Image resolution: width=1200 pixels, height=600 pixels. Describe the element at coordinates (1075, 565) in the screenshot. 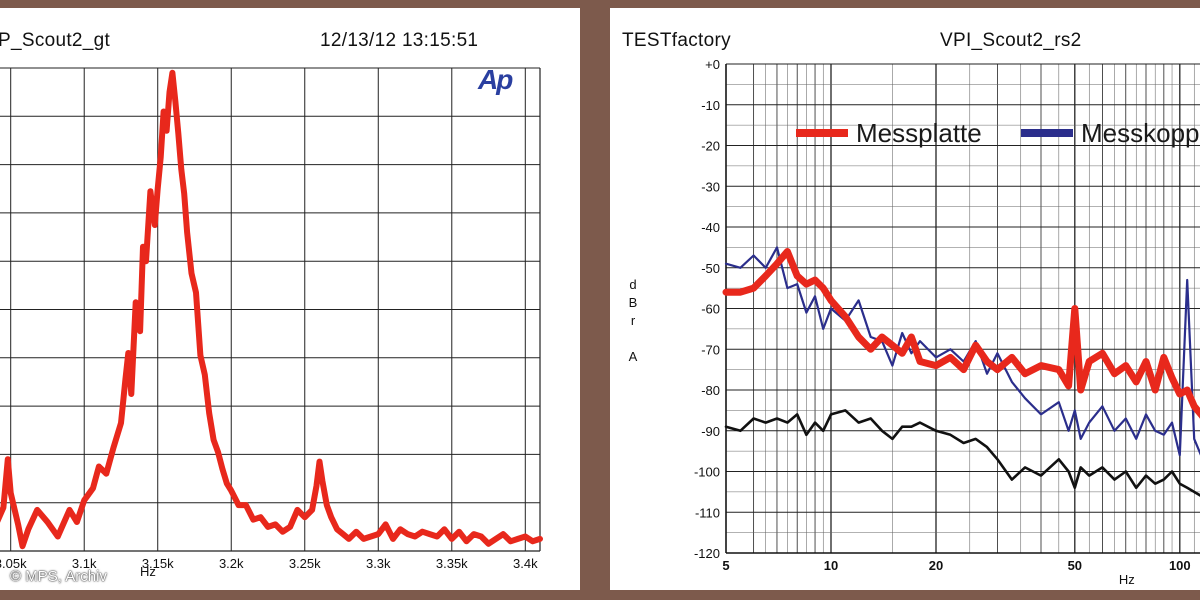

I see `x-tick-label: 50` at that location.